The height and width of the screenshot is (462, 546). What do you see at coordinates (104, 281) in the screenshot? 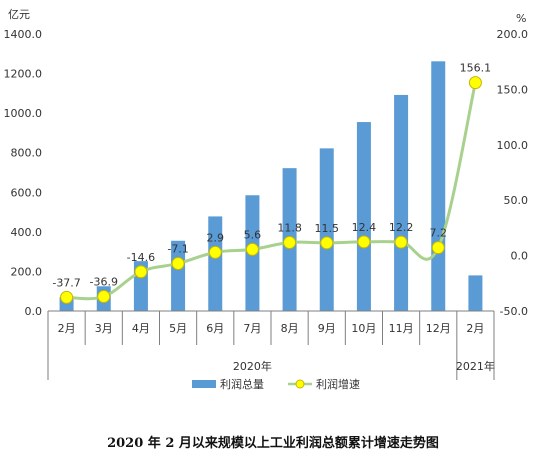
I see `data-label: -36.9` at bounding box center [104, 281].